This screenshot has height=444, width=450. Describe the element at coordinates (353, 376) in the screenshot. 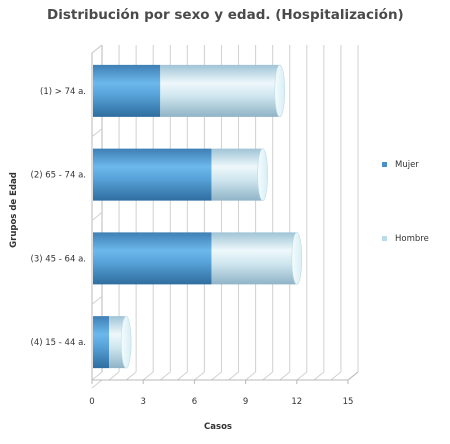

I see `floor-right-edge` at that location.